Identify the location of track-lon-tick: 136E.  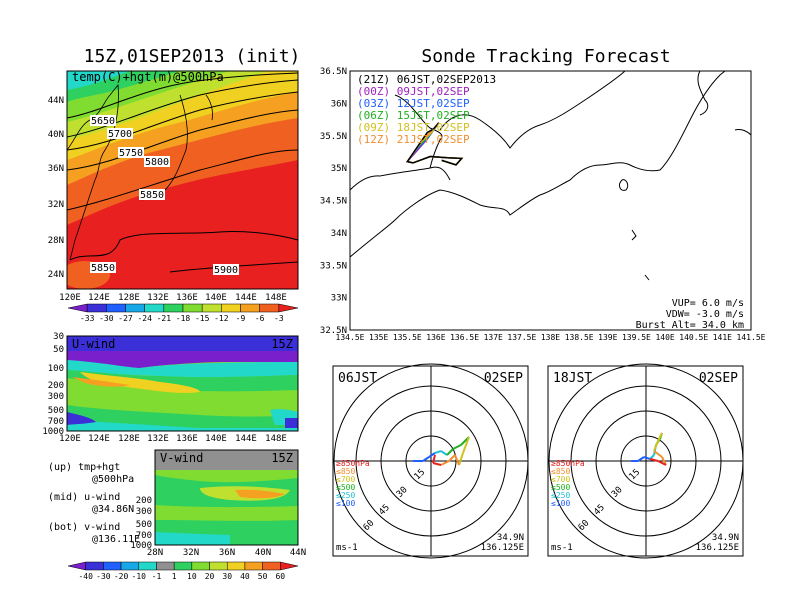
(435, 337).